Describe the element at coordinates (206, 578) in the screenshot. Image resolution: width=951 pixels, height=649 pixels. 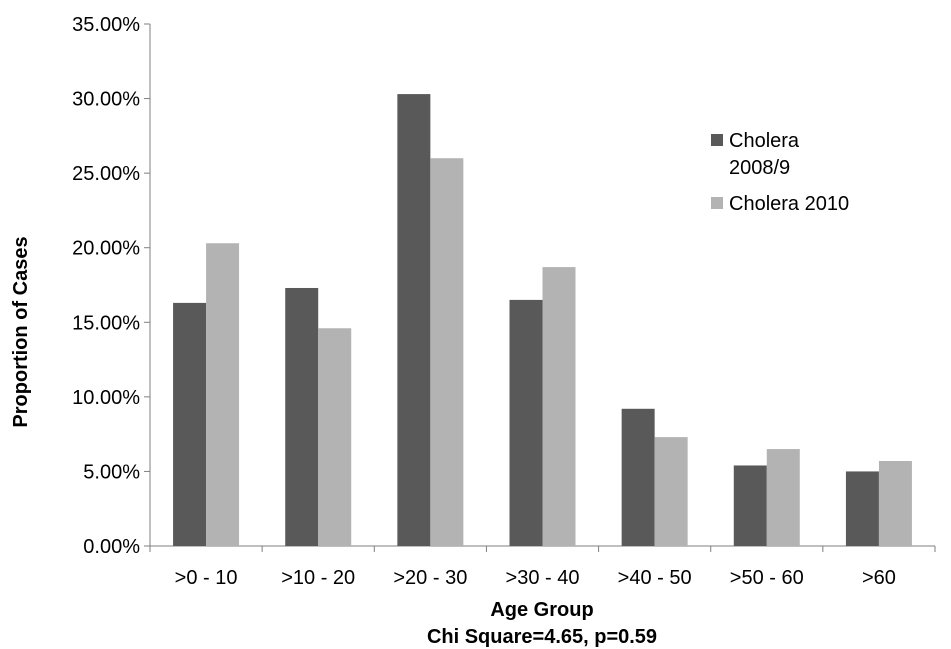
I see `x-tick-label: >0 - 10` at that location.